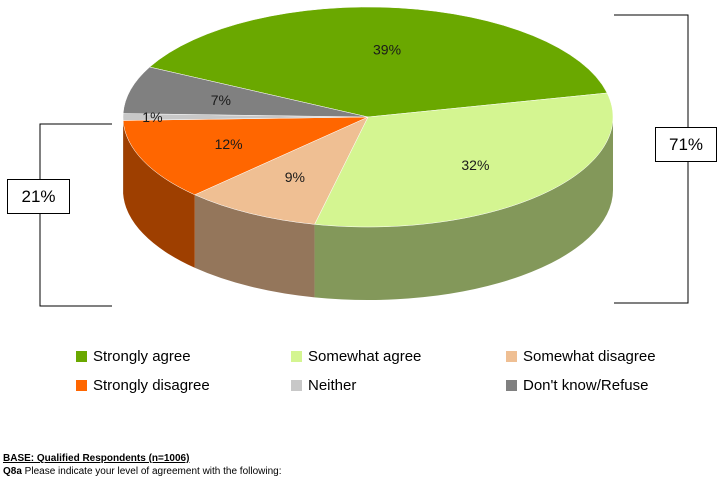 This screenshot has height=483, width=727. What do you see at coordinates (96, 458) in the screenshot?
I see `base-note: BASE: Qualified Respondents (n=1006)` at bounding box center [96, 458].